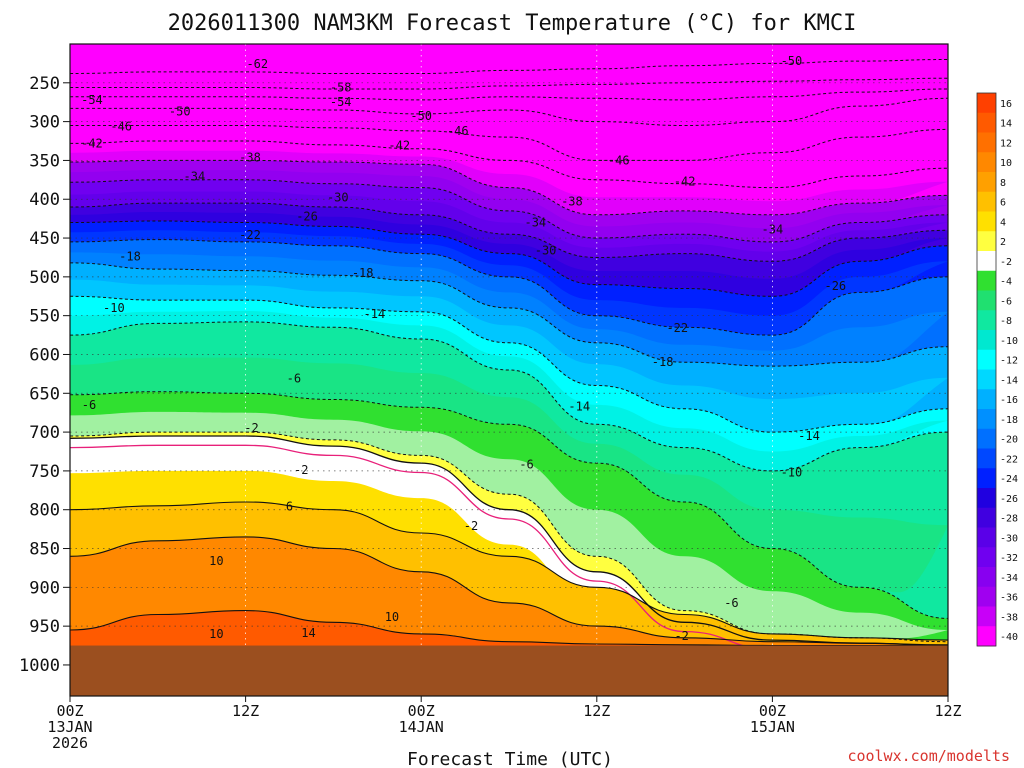 The image size is (1024, 768). Describe the element at coordinates (39, 666) in the screenshot. I see `y-tick-label: 1000` at that location.